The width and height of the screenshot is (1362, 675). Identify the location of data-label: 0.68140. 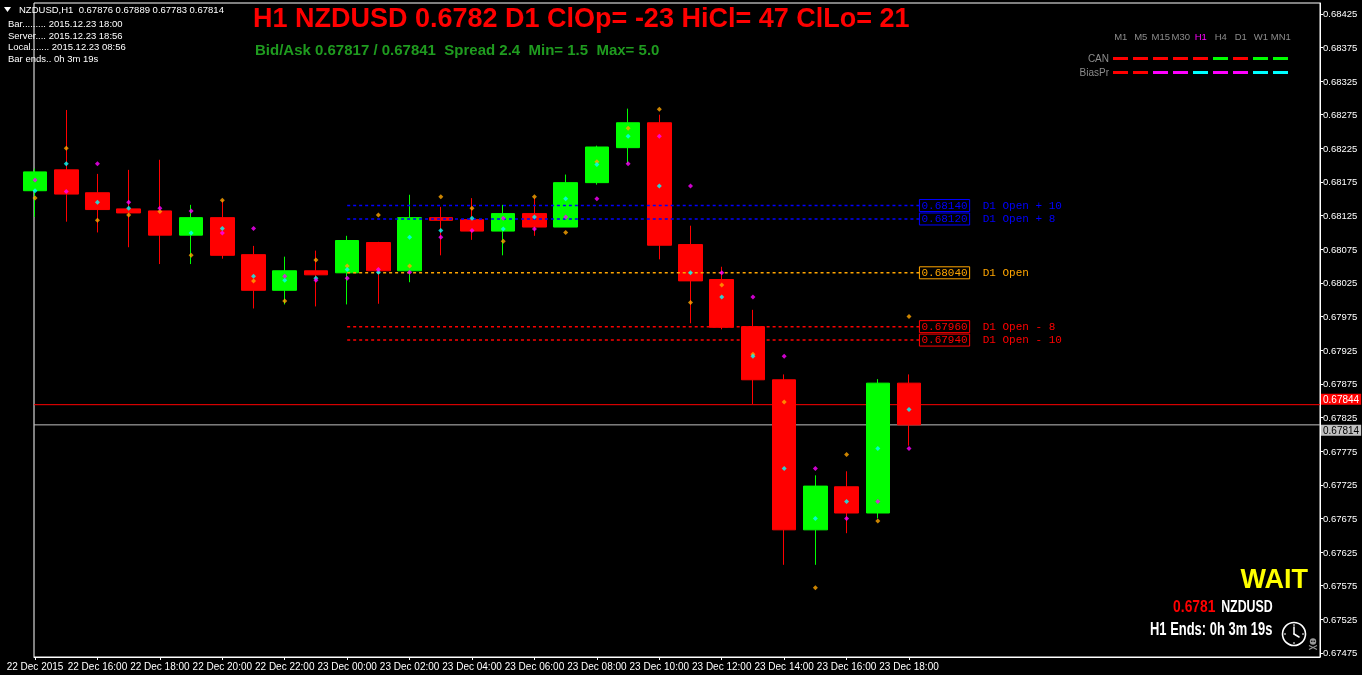
(944, 205).